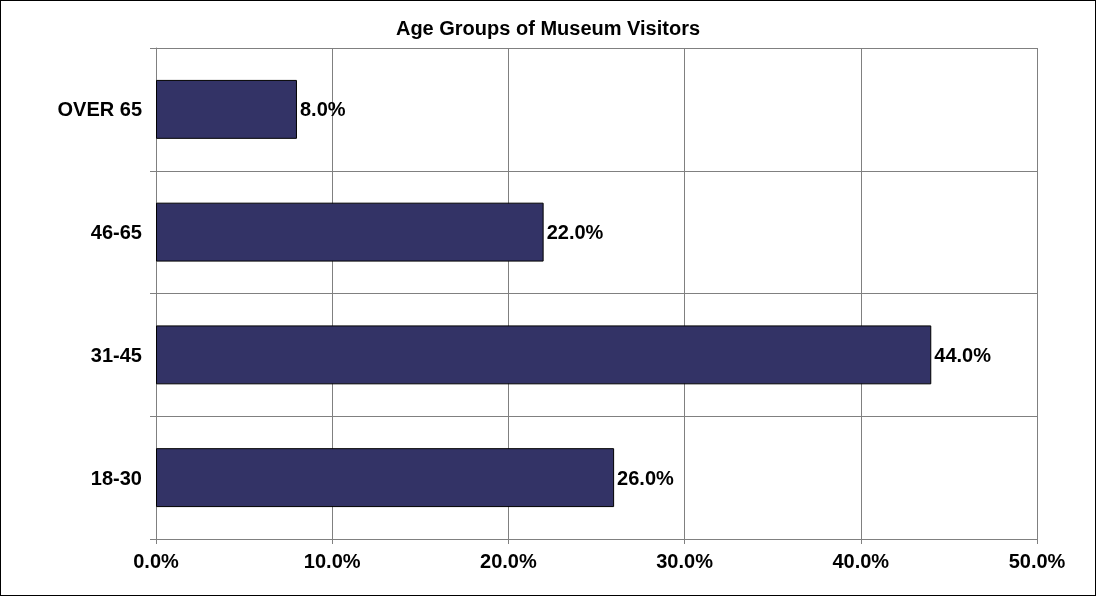 The image size is (1096, 596). What do you see at coordinates (332, 561) in the screenshot?
I see `x-tick-label: 10.0%` at bounding box center [332, 561].